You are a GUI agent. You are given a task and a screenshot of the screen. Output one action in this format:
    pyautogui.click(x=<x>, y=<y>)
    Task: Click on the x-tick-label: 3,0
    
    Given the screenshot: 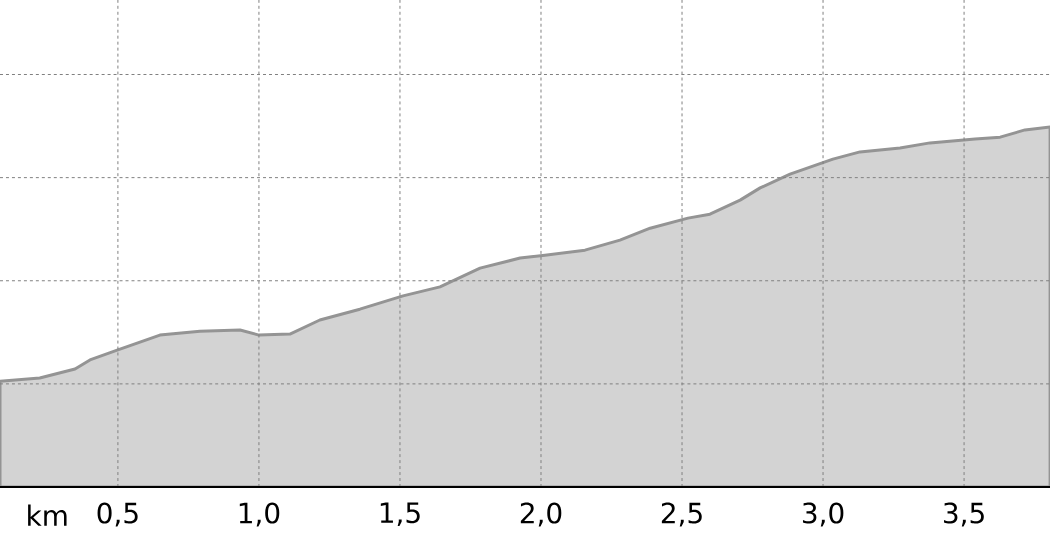 What is the action you would take?
    pyautogui.click(x=823, y=514)
    